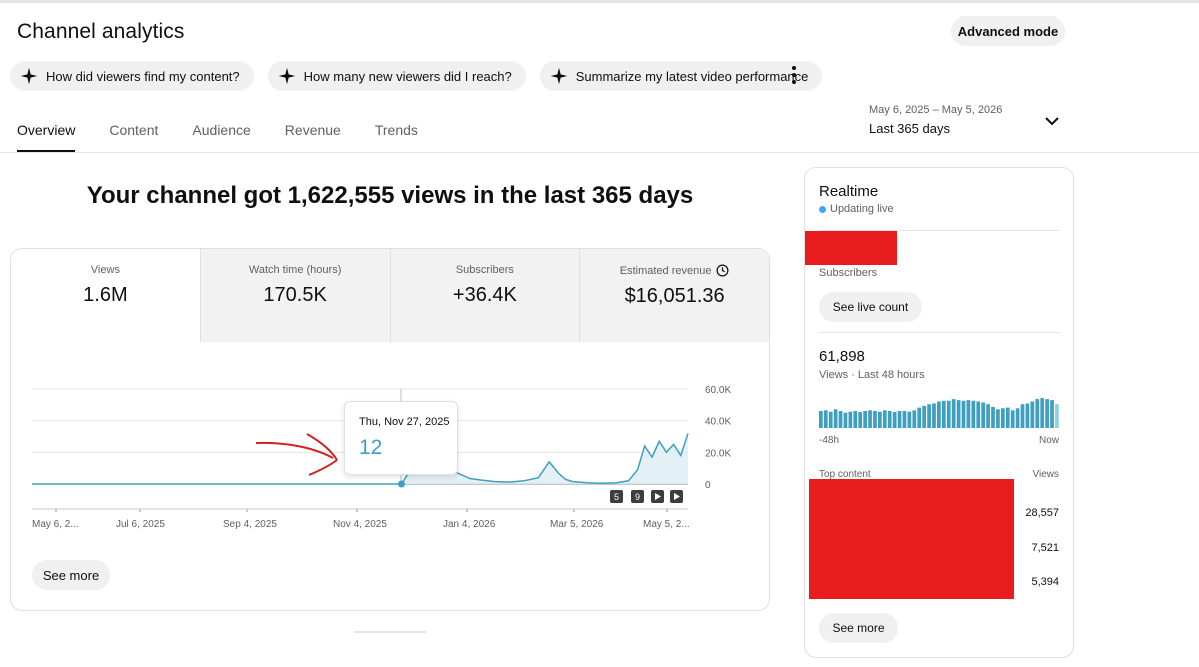 The width and height of the screenshot is (1199, 667). I want to click on tab-revenue: Revenue, so click(312, 130).